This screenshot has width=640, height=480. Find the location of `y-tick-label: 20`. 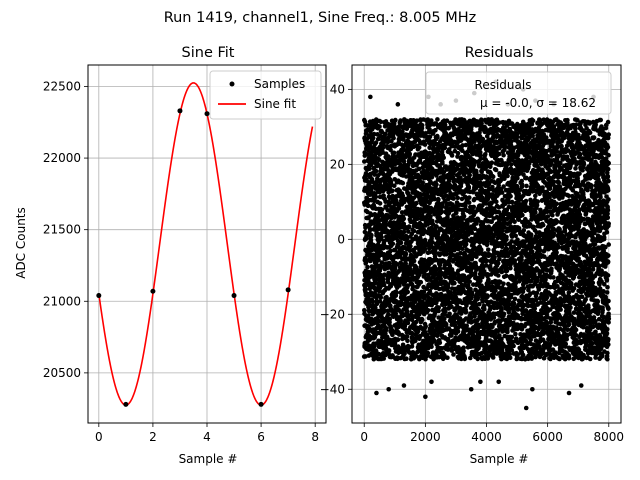

y-tick-label: 20 is located at coordinates (337, 164).